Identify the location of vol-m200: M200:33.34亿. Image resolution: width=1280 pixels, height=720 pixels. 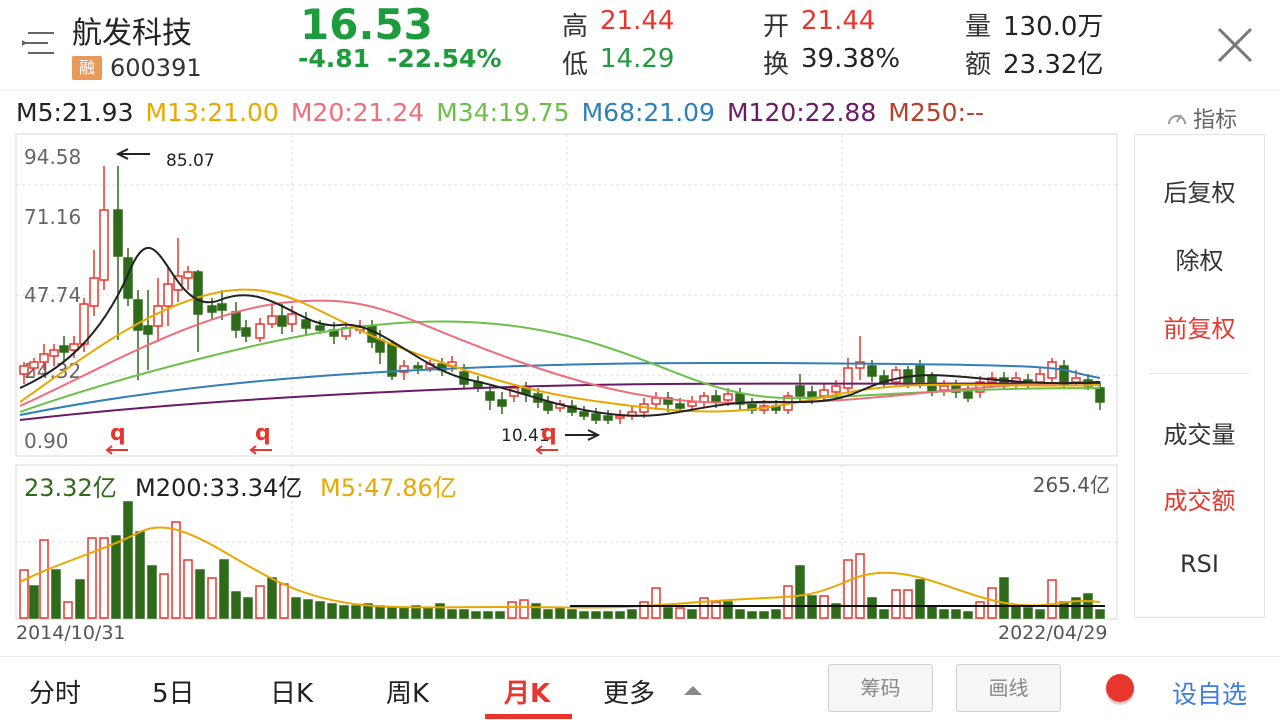
(218, 488).